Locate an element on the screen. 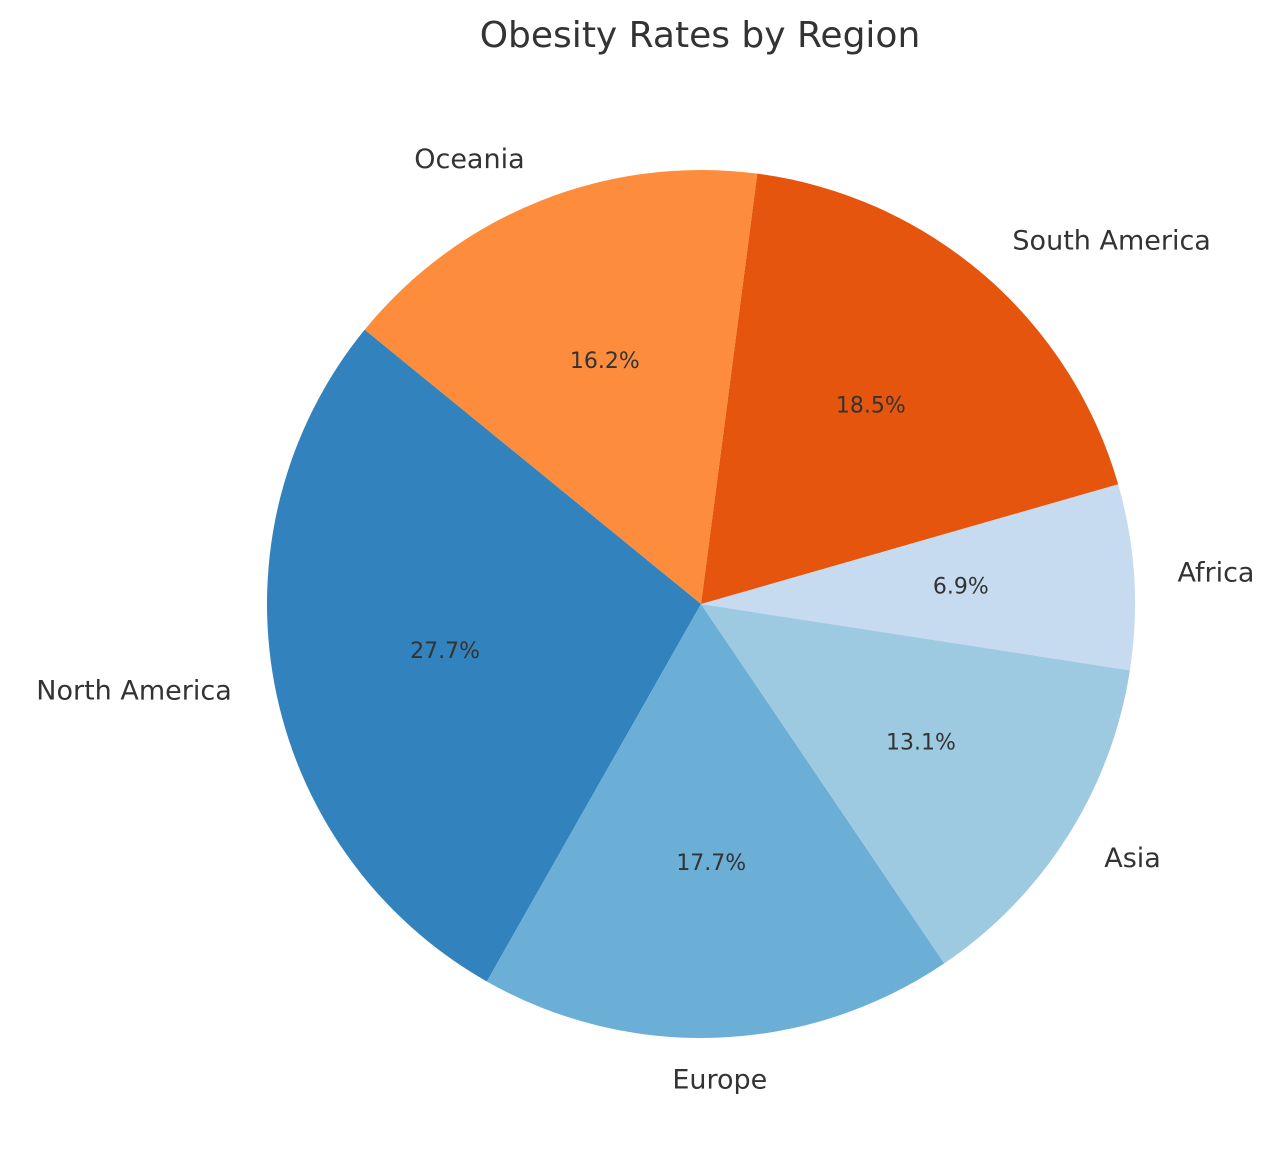  slice-percent-north-america: 27.7% is located at coordinates (445, 651).